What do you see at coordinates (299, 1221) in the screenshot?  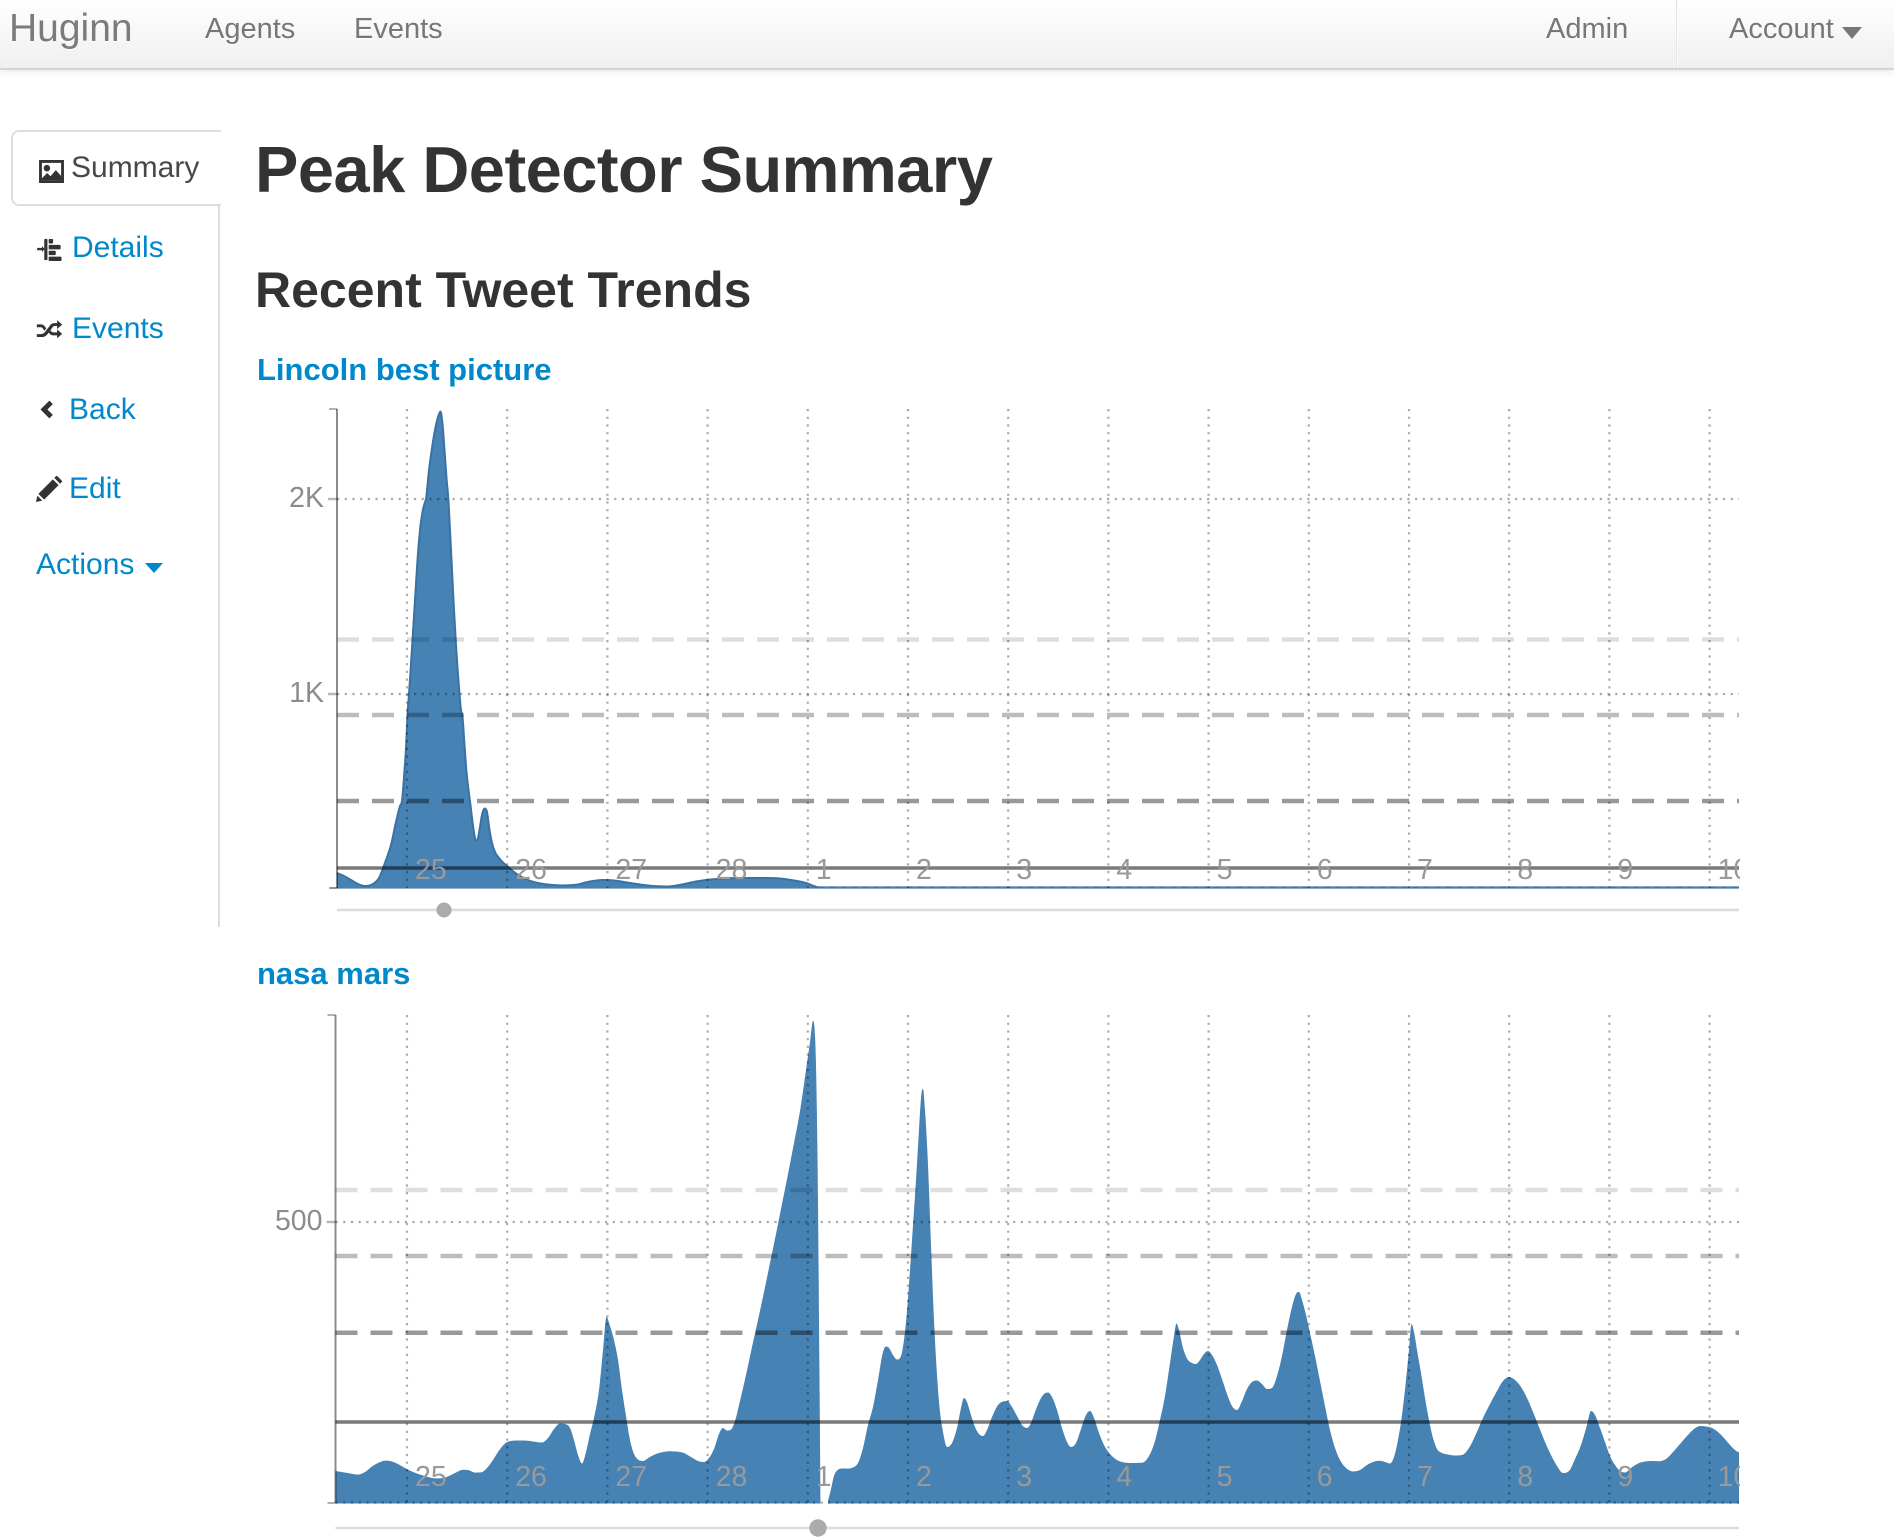 I see `svg-text: 500` at bounding box center [299, 1221].